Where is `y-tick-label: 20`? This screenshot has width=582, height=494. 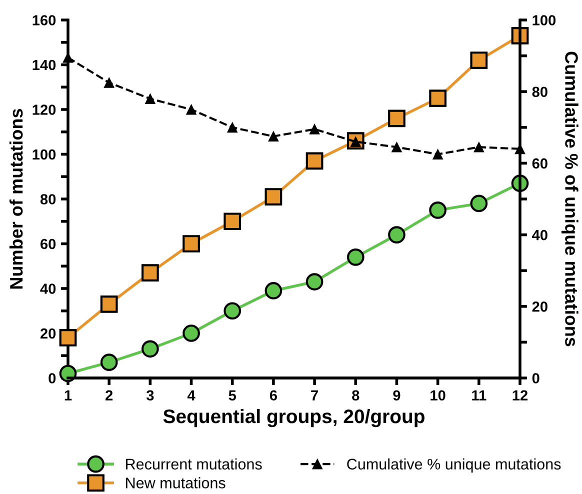
y-tick-label: 20 is located at coordinates (48, 333).